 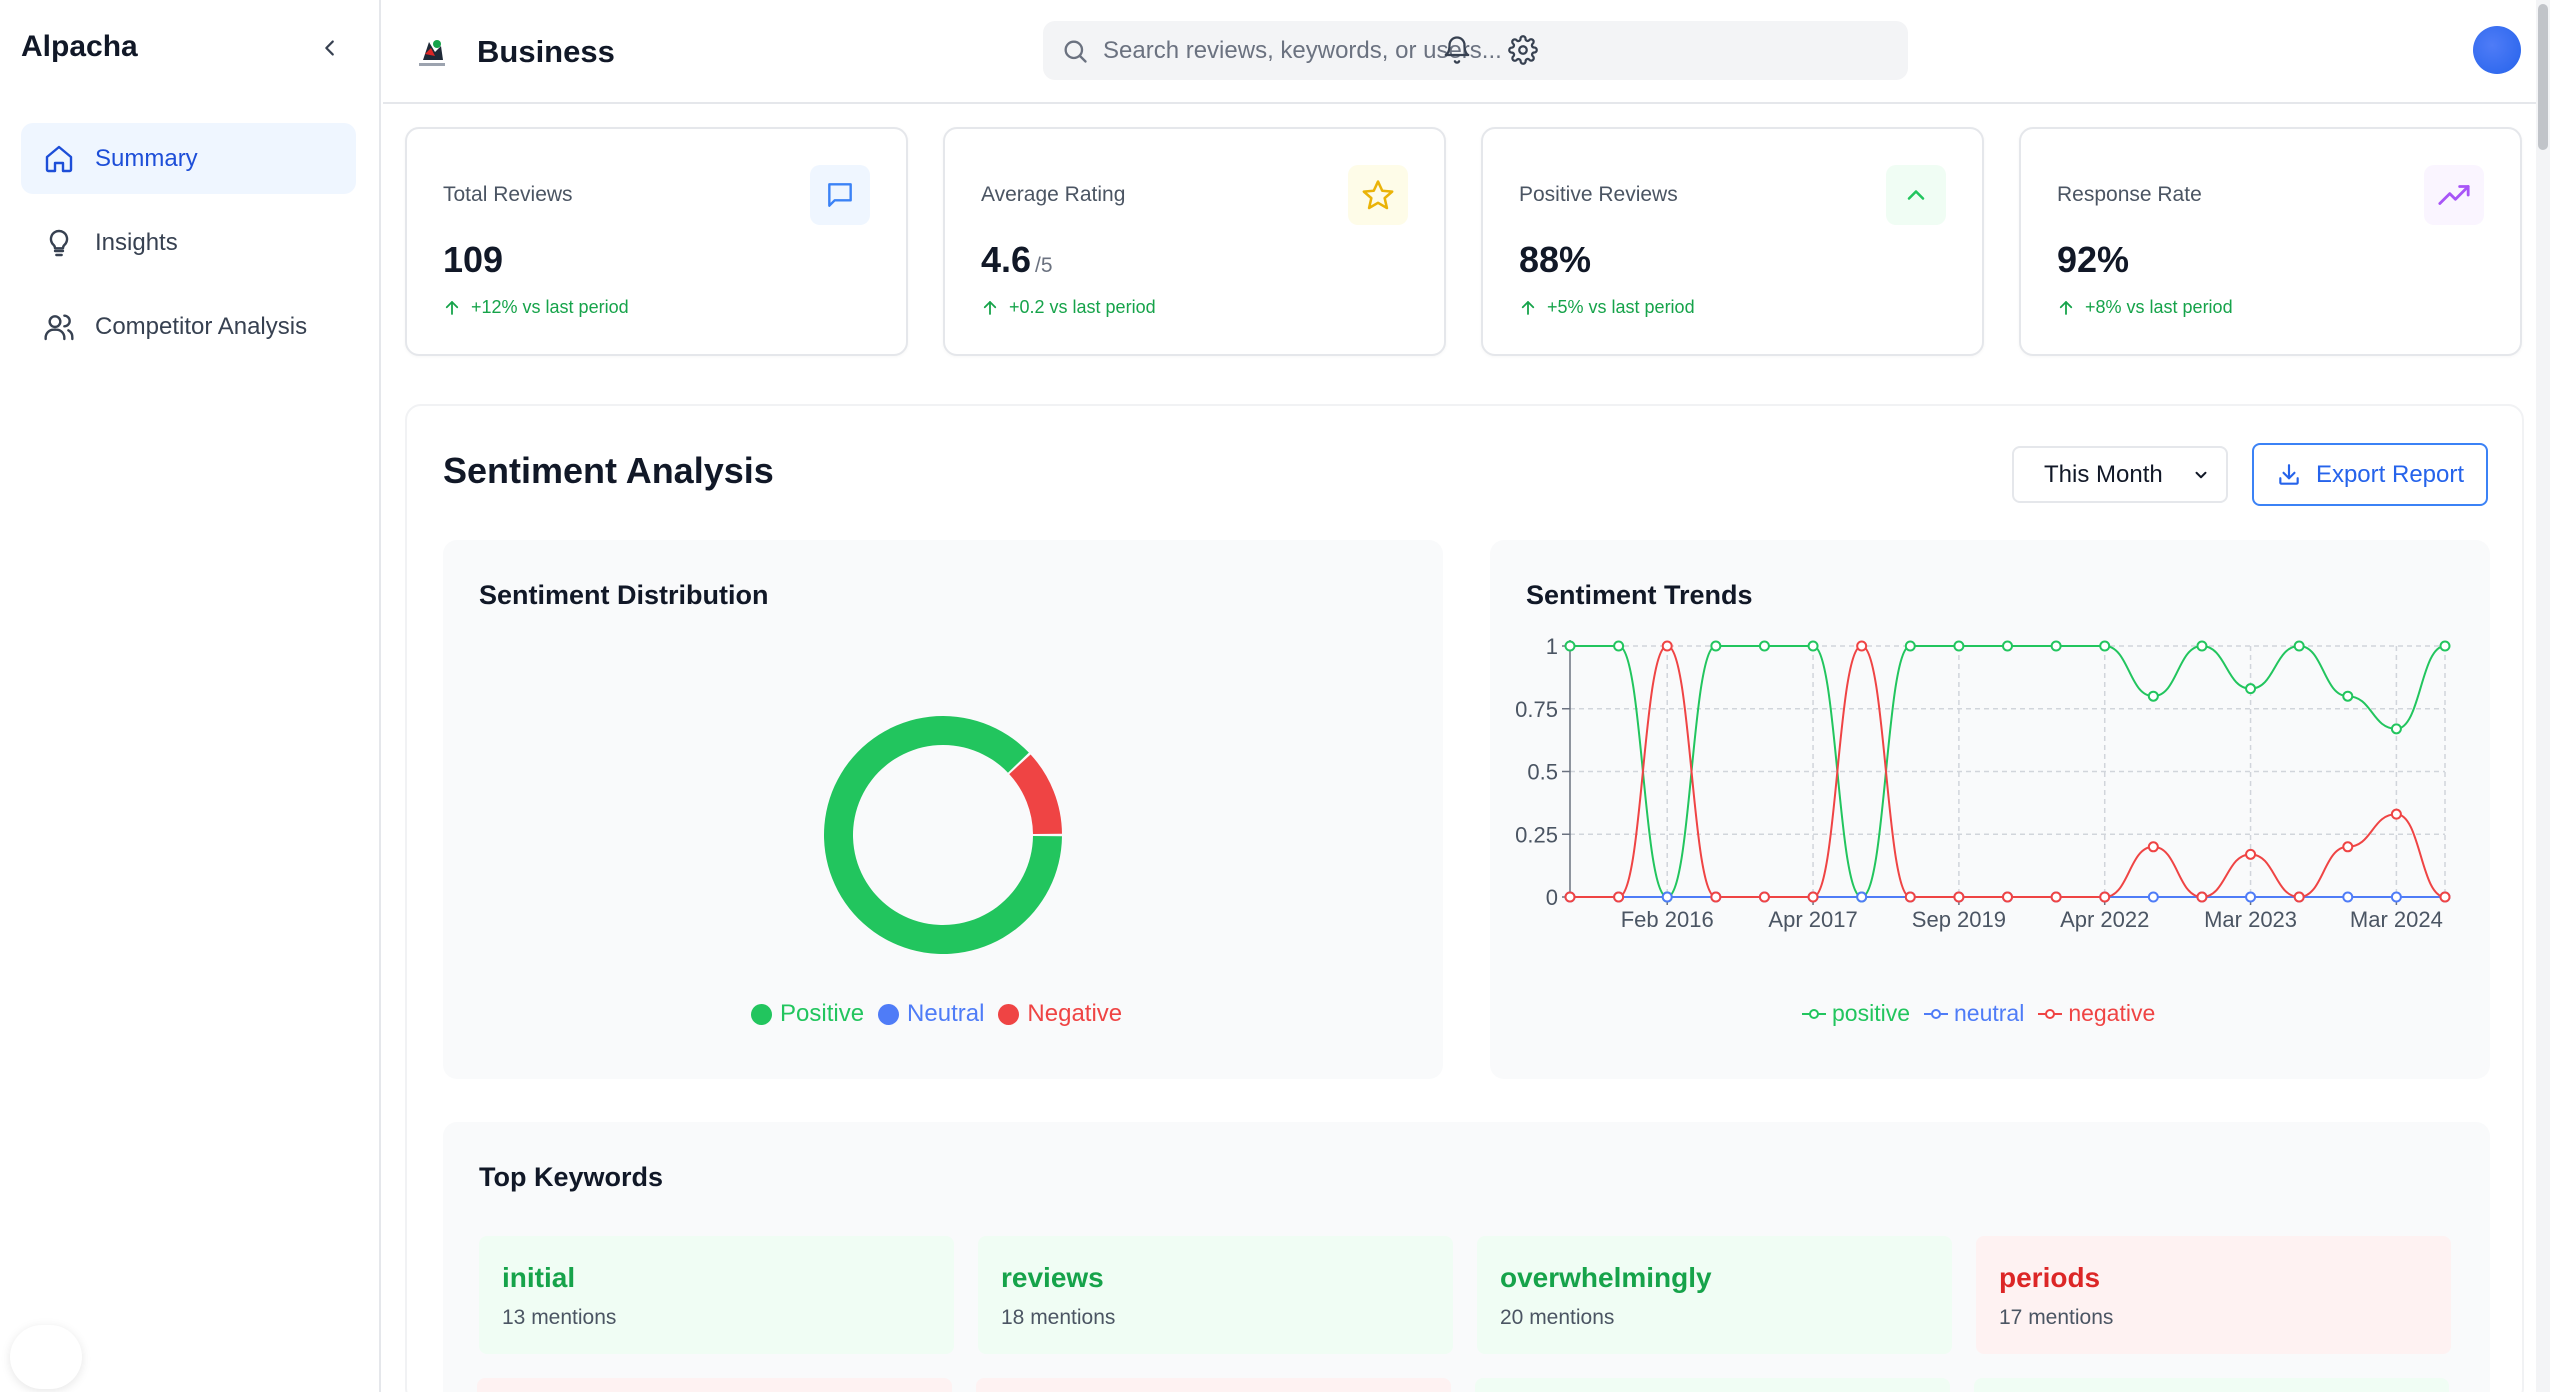 I want to click on sidebar-item-competitor-analysis: Competitor Analysis, so click(x=188, y=326).